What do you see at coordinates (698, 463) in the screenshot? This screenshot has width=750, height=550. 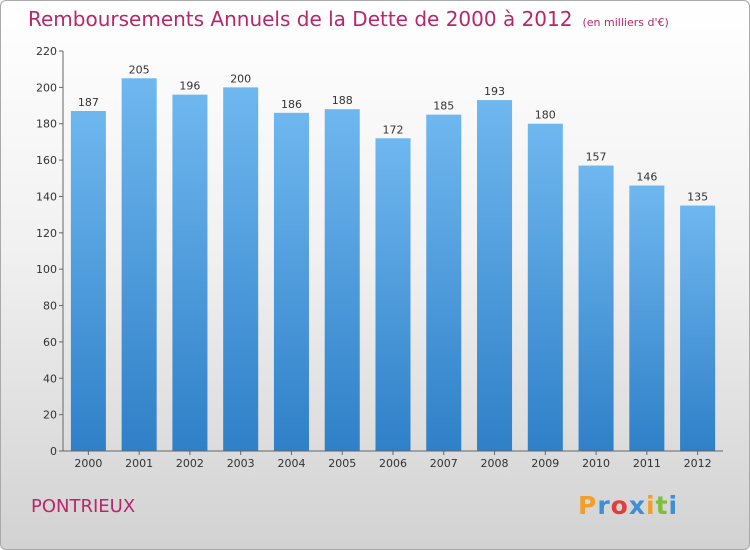 I see `x-tick-label: 2012` at bounding box center [698, 463].